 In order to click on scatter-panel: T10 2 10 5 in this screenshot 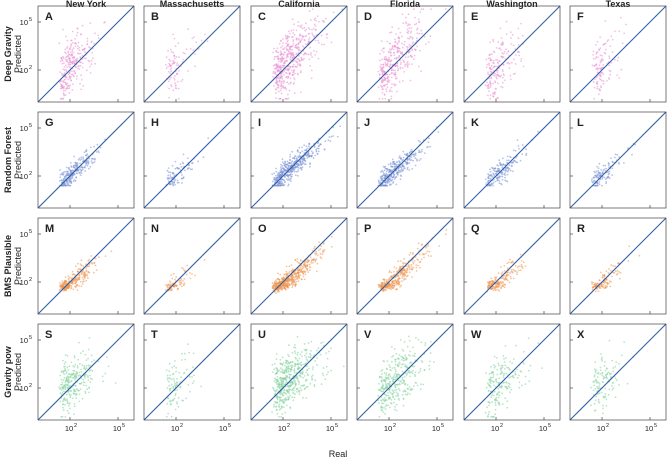, I will do `click(192, 378)`.